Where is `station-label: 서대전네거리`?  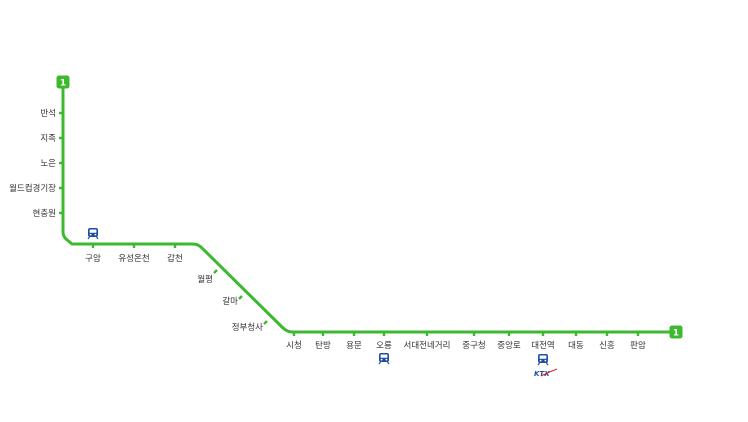
station-label: 서대전네거리 is located at coordinates (427, 345).